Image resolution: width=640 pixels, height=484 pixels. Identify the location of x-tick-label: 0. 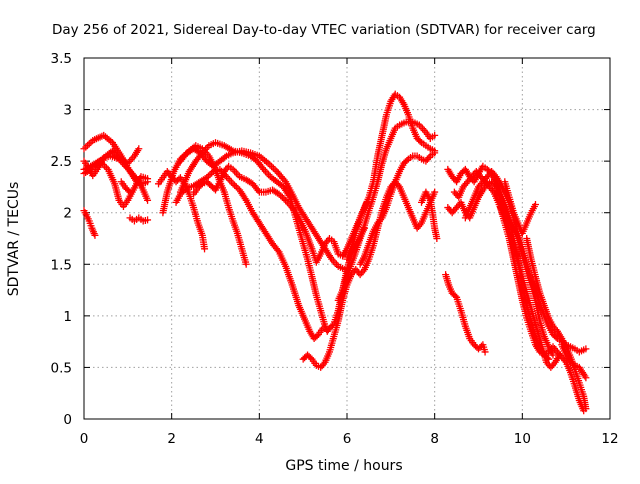
(84, 439).